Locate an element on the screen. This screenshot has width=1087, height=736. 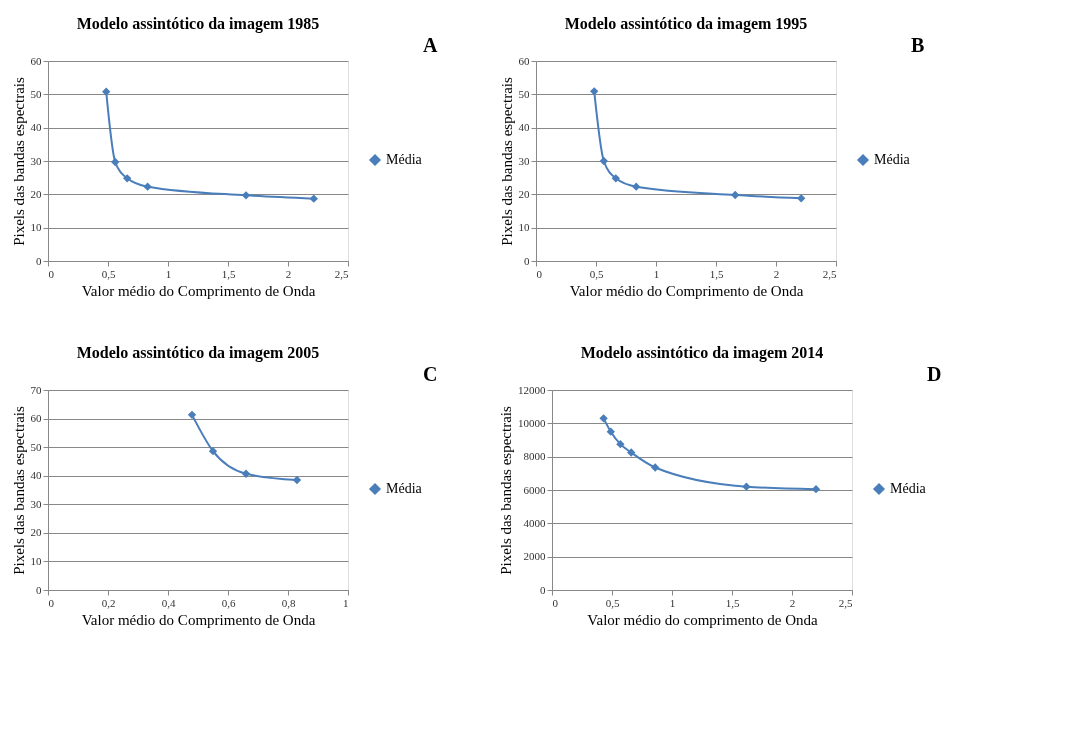
x-tick-label: 0,4 is located at coordinates (168, 602).